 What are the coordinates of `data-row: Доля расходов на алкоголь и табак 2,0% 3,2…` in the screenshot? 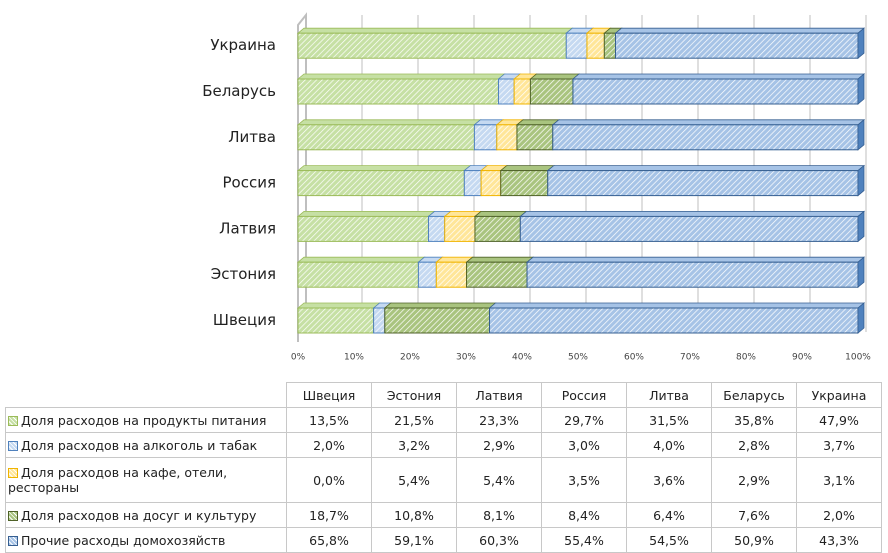 It's located at (443, 445).